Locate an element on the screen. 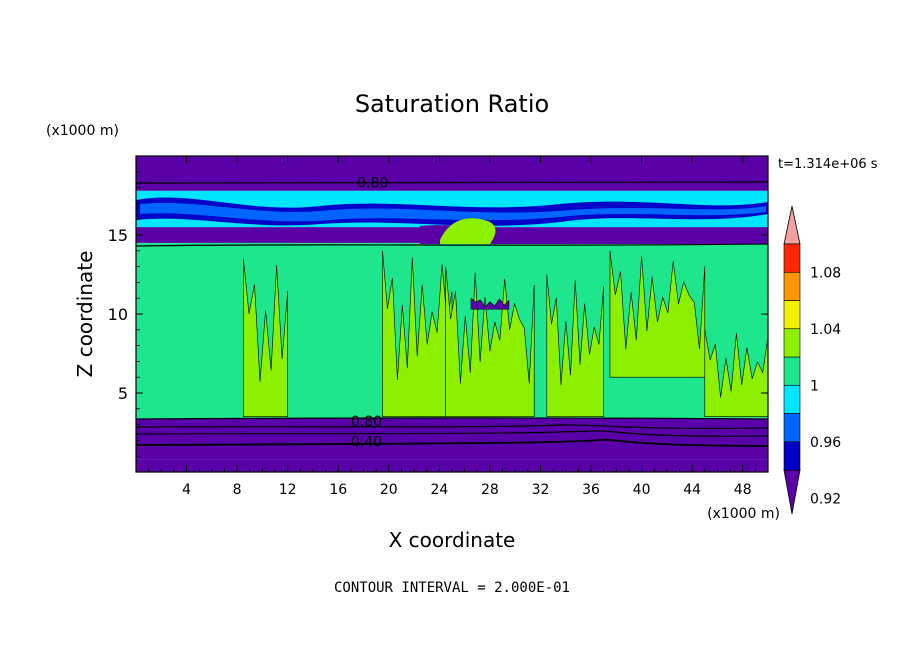  contour-1-00-top is located at coordinates (452, 245).